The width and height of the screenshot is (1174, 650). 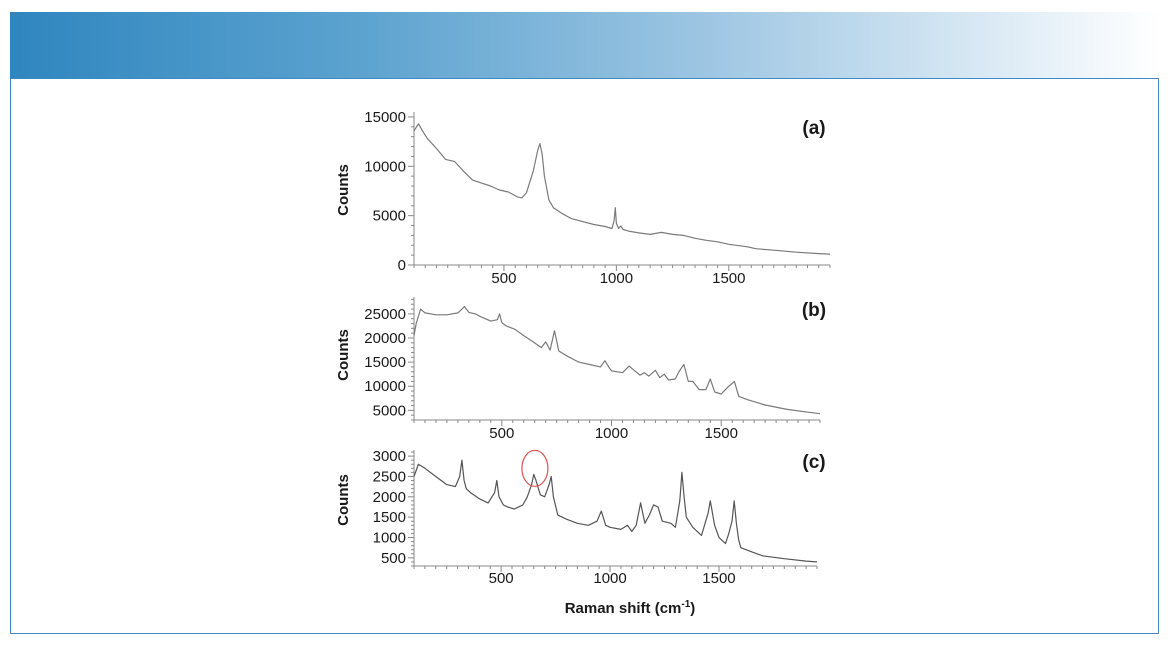 I want to click on panel-a-series-line, so click(x=622, y=189).